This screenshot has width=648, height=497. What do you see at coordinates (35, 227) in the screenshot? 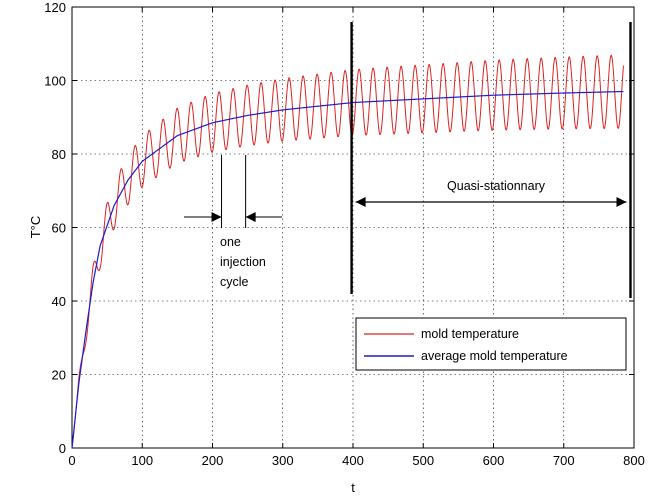
I see `y-axis-label: T°C` at bounding box center [35, 227].